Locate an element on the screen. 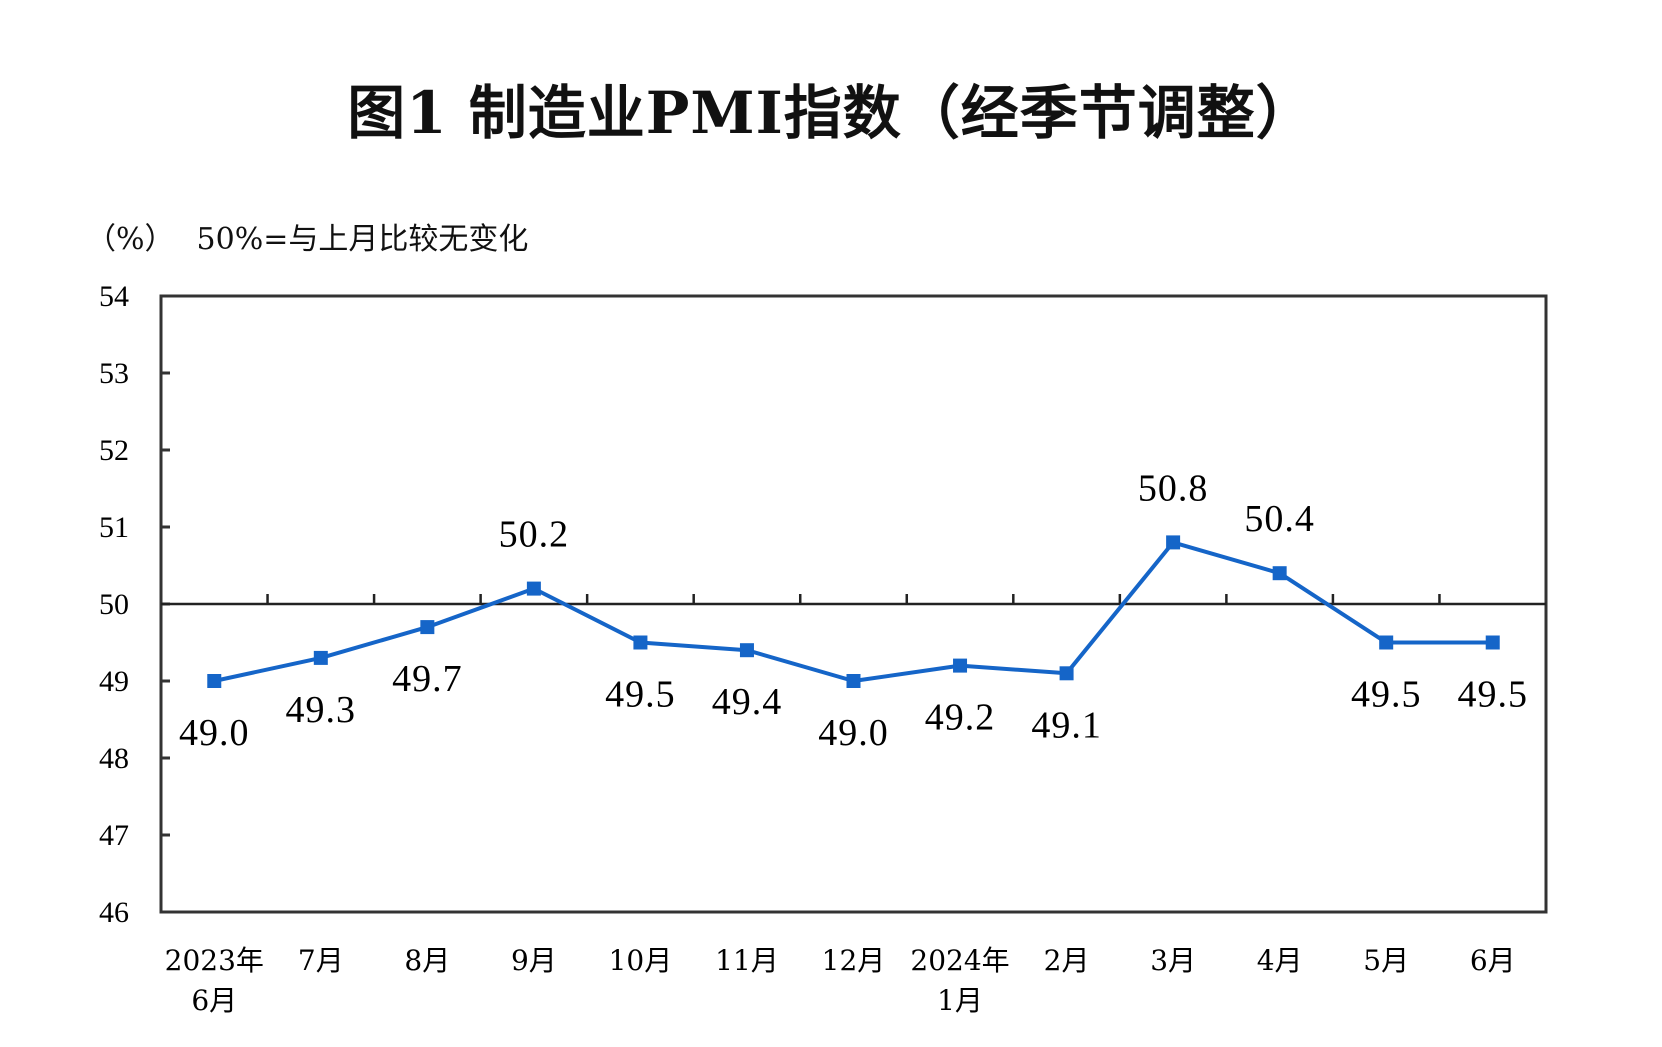 The width and height of the screenshot is (1662, 1047). y-tick-label: 52 is located at coordinates (114, 450).